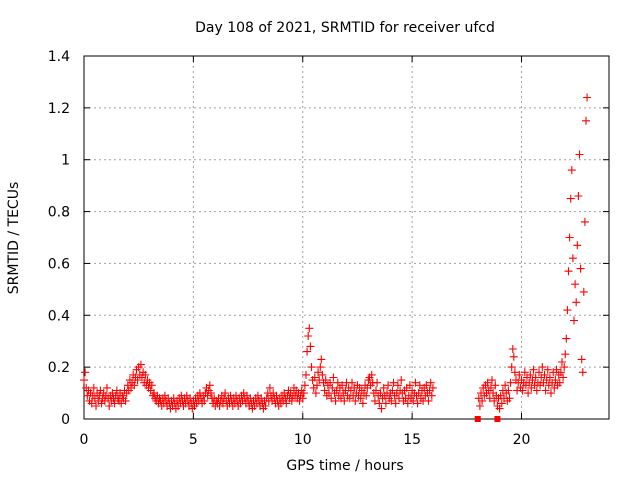 This screenshot has height=480, width=640. Describe the element at coordinates (59, 213) in the screenshot. I see `y-tick-label: 0.8` at that location.